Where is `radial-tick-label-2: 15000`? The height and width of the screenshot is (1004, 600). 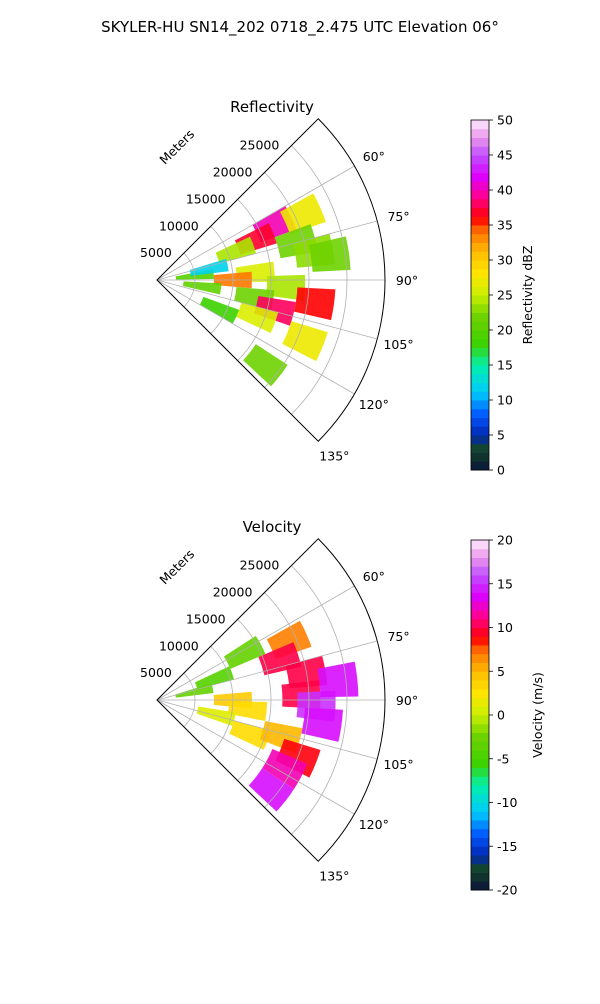 radial-tick-label-2: 15000 is located at coordinates (206, 618).